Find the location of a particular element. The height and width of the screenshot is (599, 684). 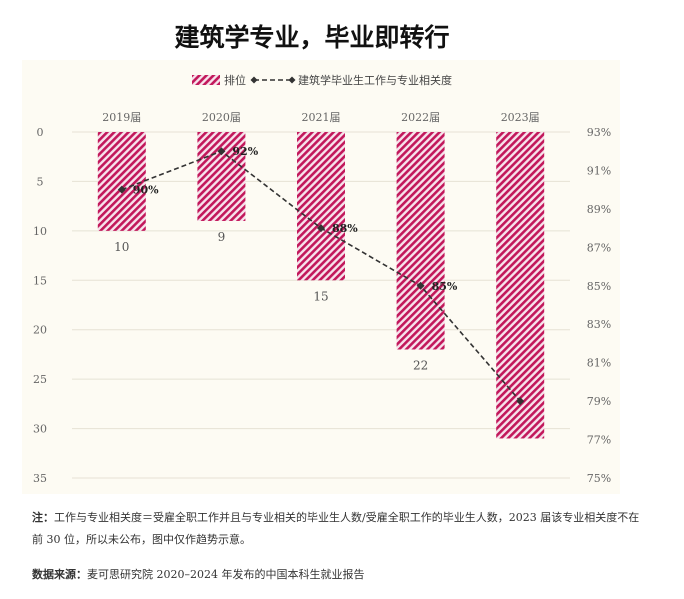

bar-data-label: 15 is located at coordinates (320, 296).